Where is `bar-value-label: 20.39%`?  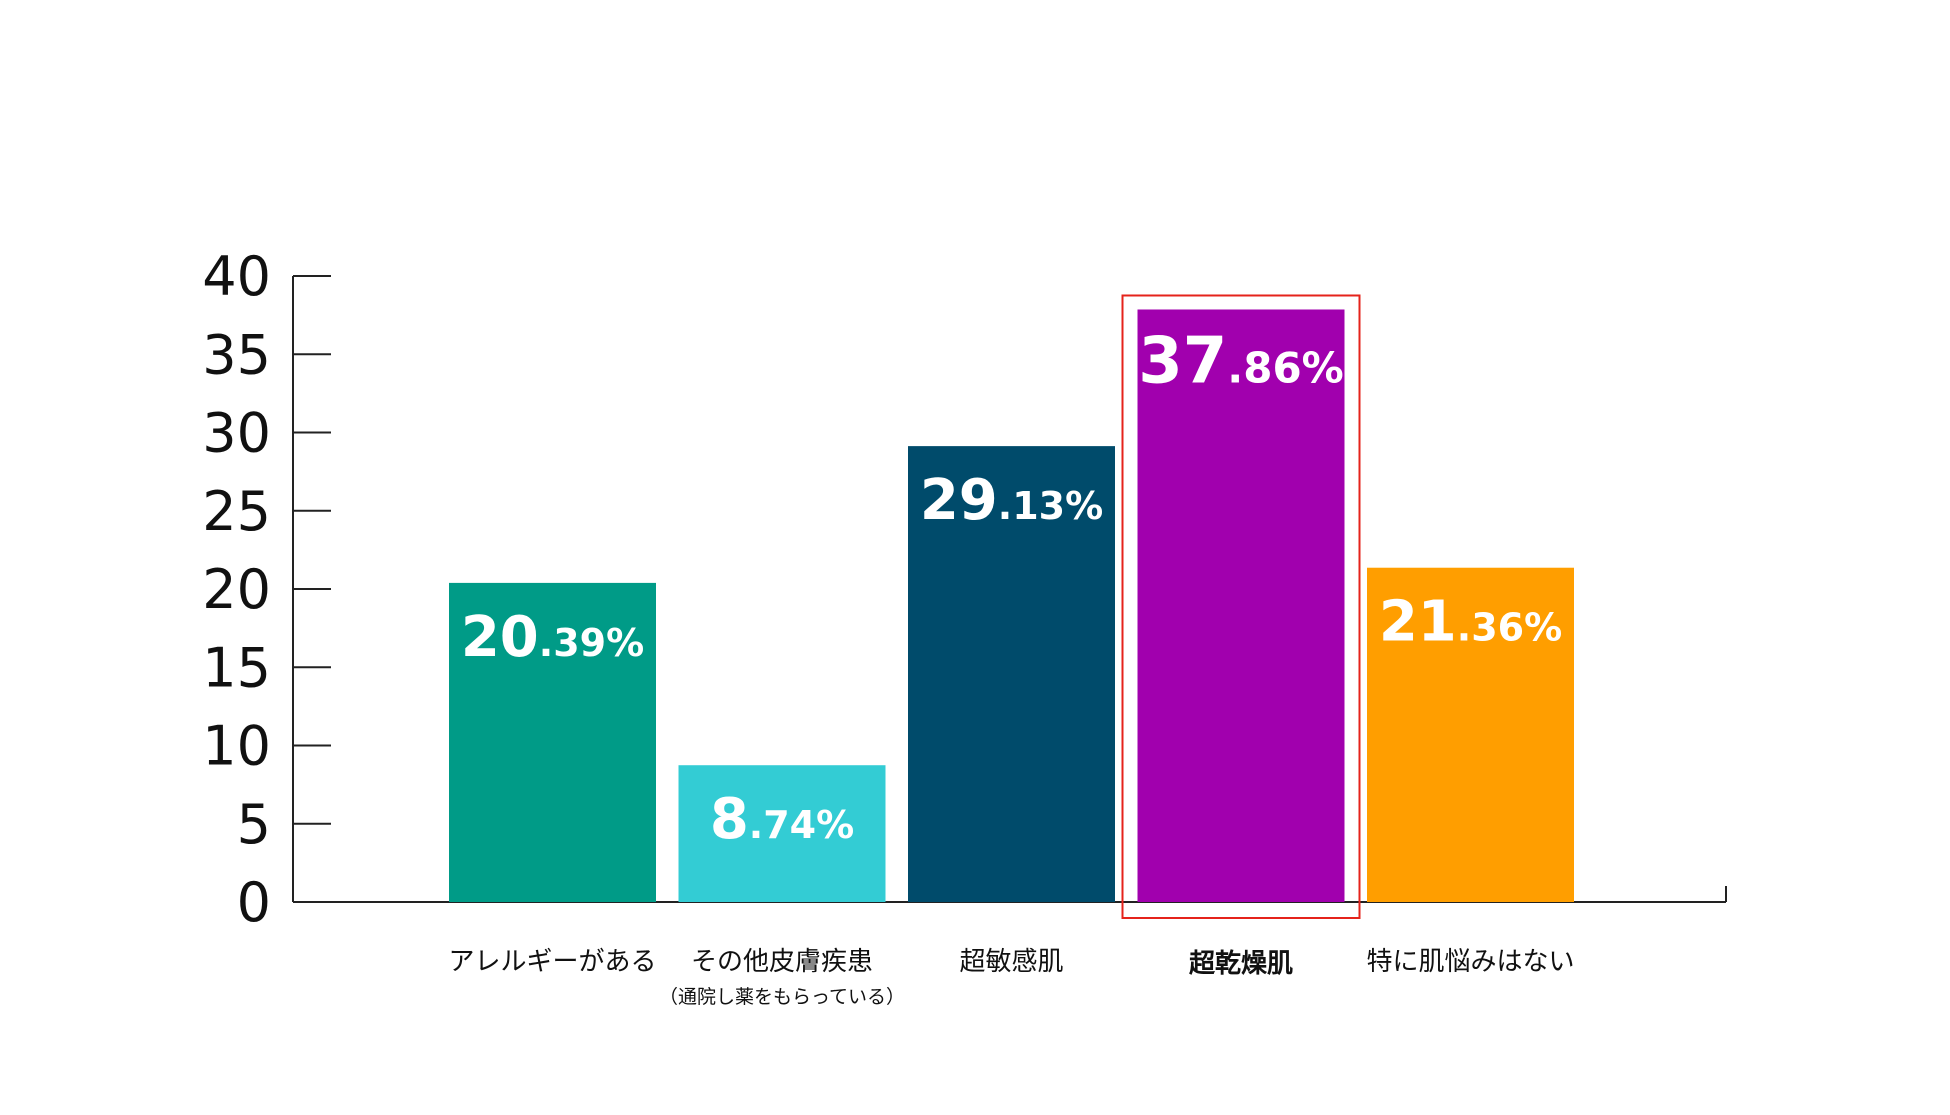
bar-value-label: 20.39% is located at coordinates (552, 637).